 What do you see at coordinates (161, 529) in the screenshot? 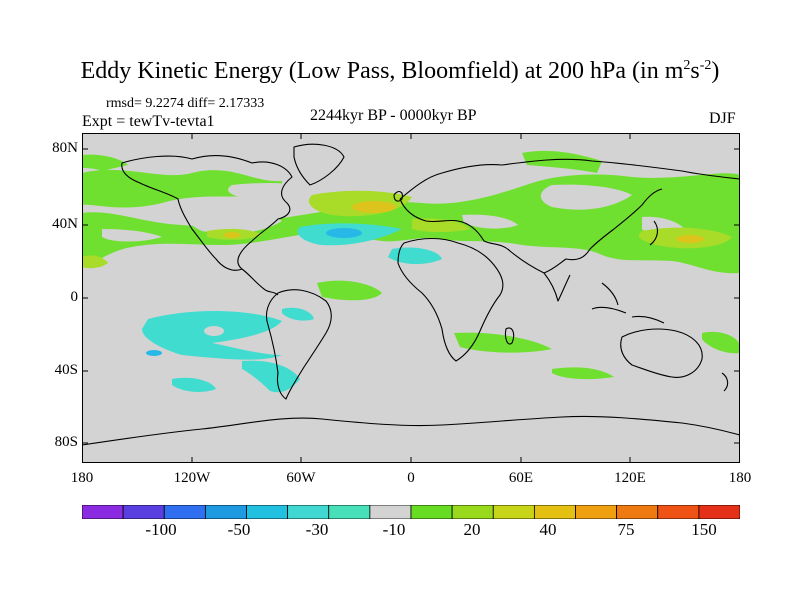
I see `colorbar-label-minus-100: -100` at bounding box center [161, 529].